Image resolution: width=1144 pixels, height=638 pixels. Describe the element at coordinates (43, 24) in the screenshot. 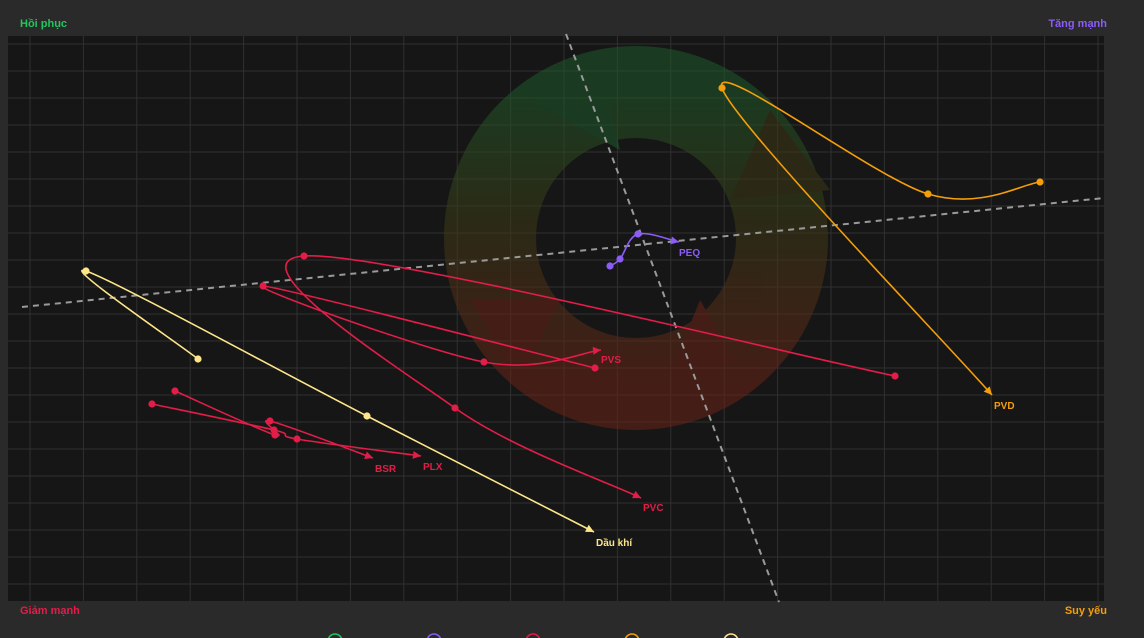

I see `quadrant-label-top-left: Hồi phục` at that location.